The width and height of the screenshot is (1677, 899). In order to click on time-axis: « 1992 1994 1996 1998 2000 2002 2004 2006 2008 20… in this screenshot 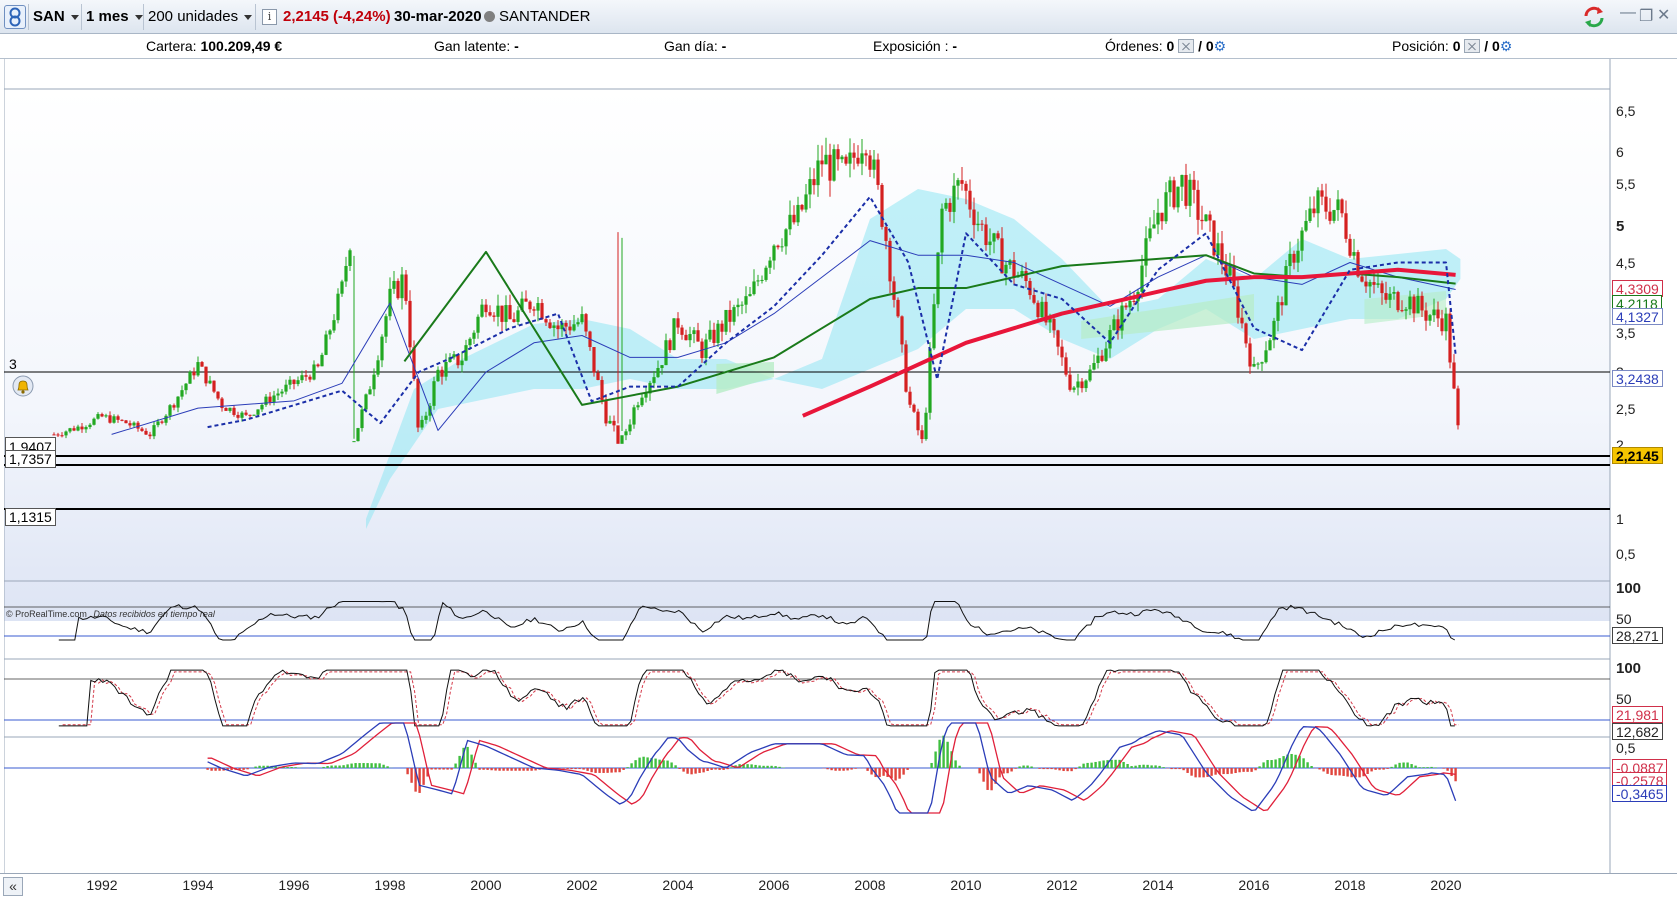, I will do `click(838, 886)`.